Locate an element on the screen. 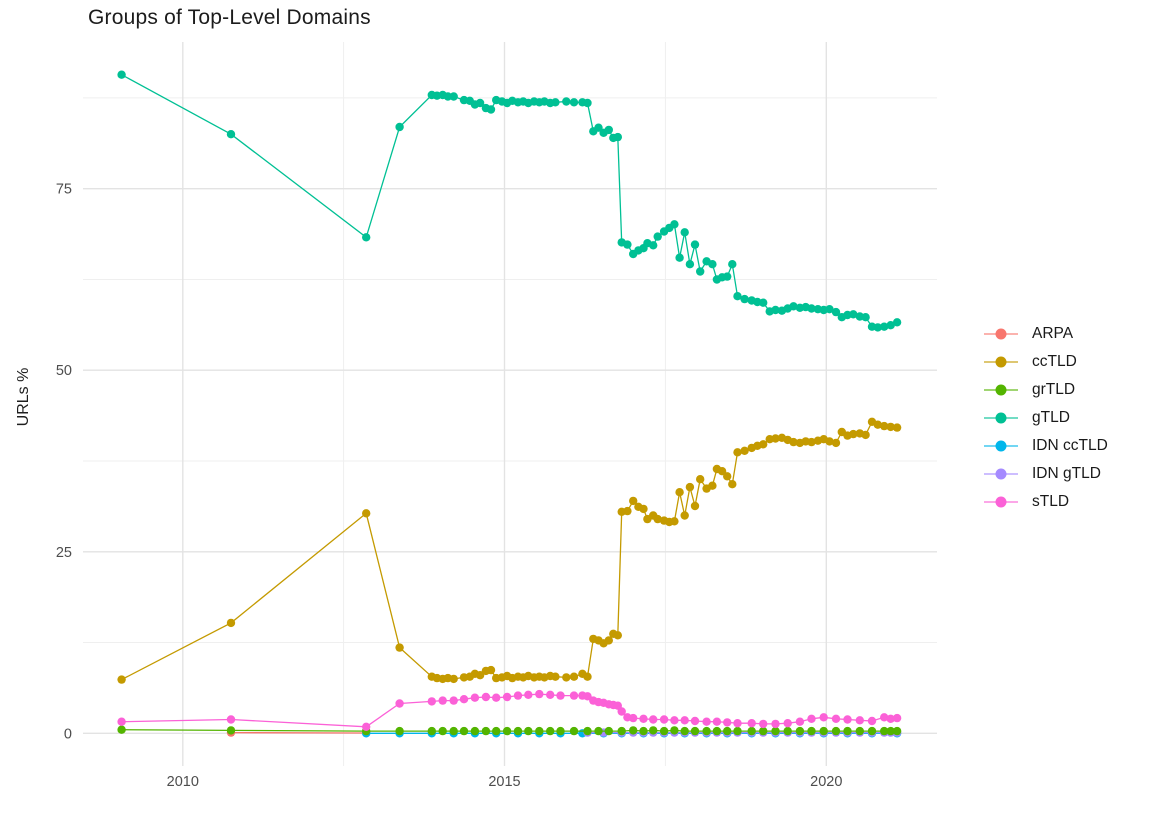  chart-title: Groups of Top-Level Domains is located at coordinates (229, 17).